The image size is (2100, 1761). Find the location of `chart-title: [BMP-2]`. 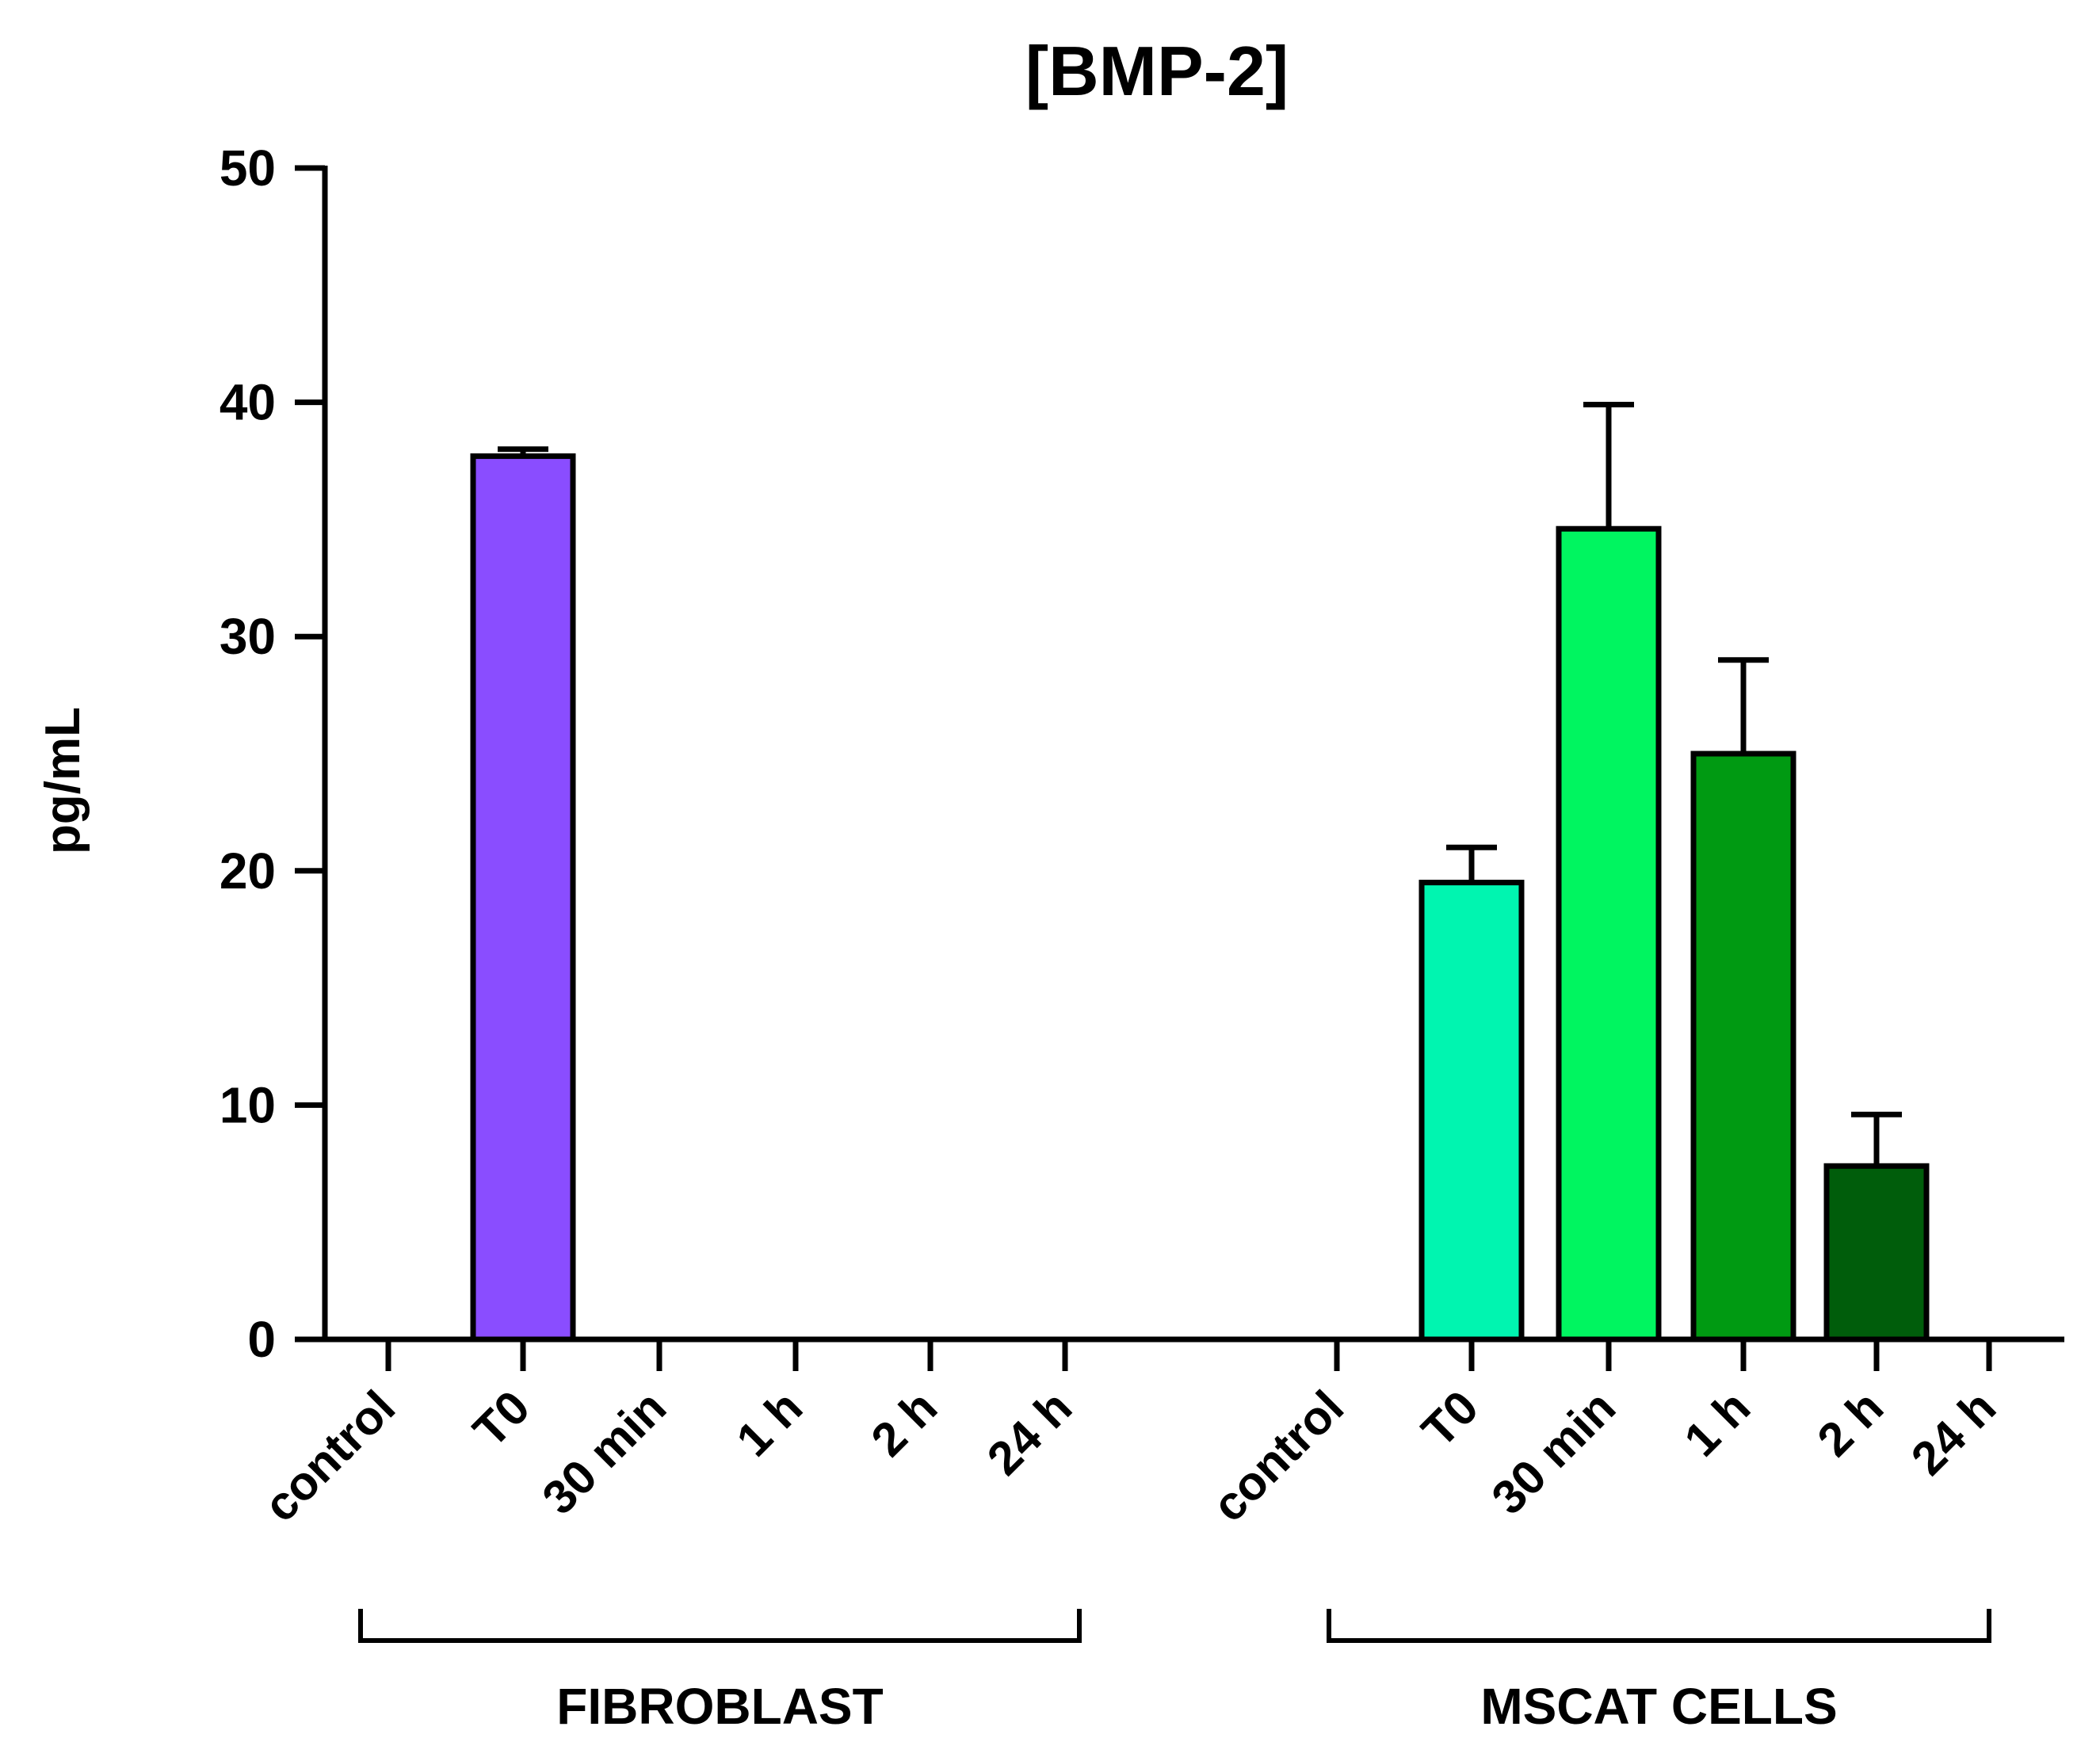

chart-title: [BMP-2] is located at coordinates (1157, 71).